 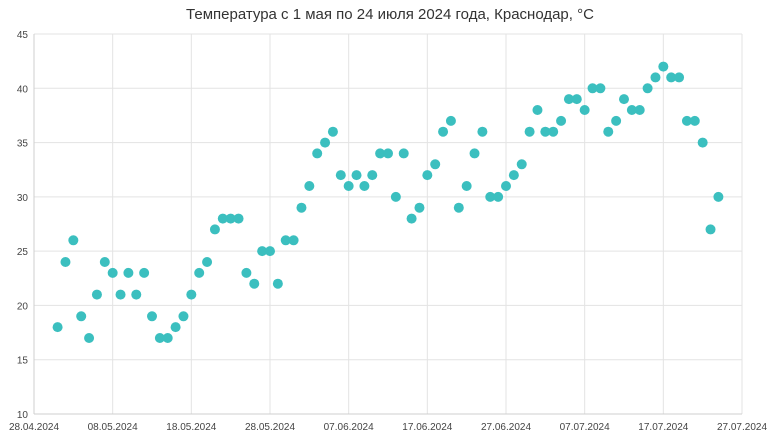 I want to click on y-tick-label: 20, so click(x=23, y=306).